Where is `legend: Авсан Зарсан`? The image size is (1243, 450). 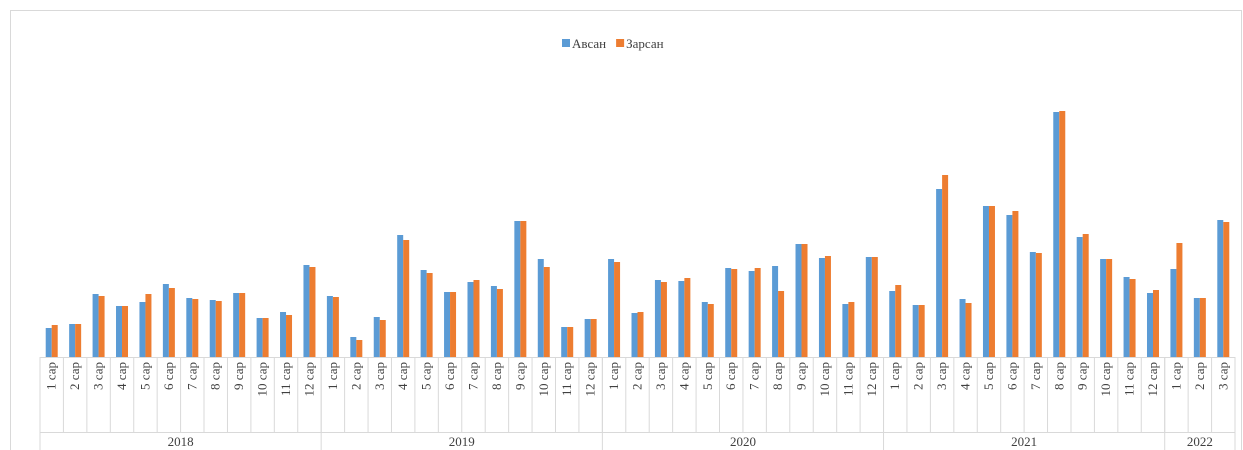 legend: Авсан Зарсан is located at coordinates (613, 43).